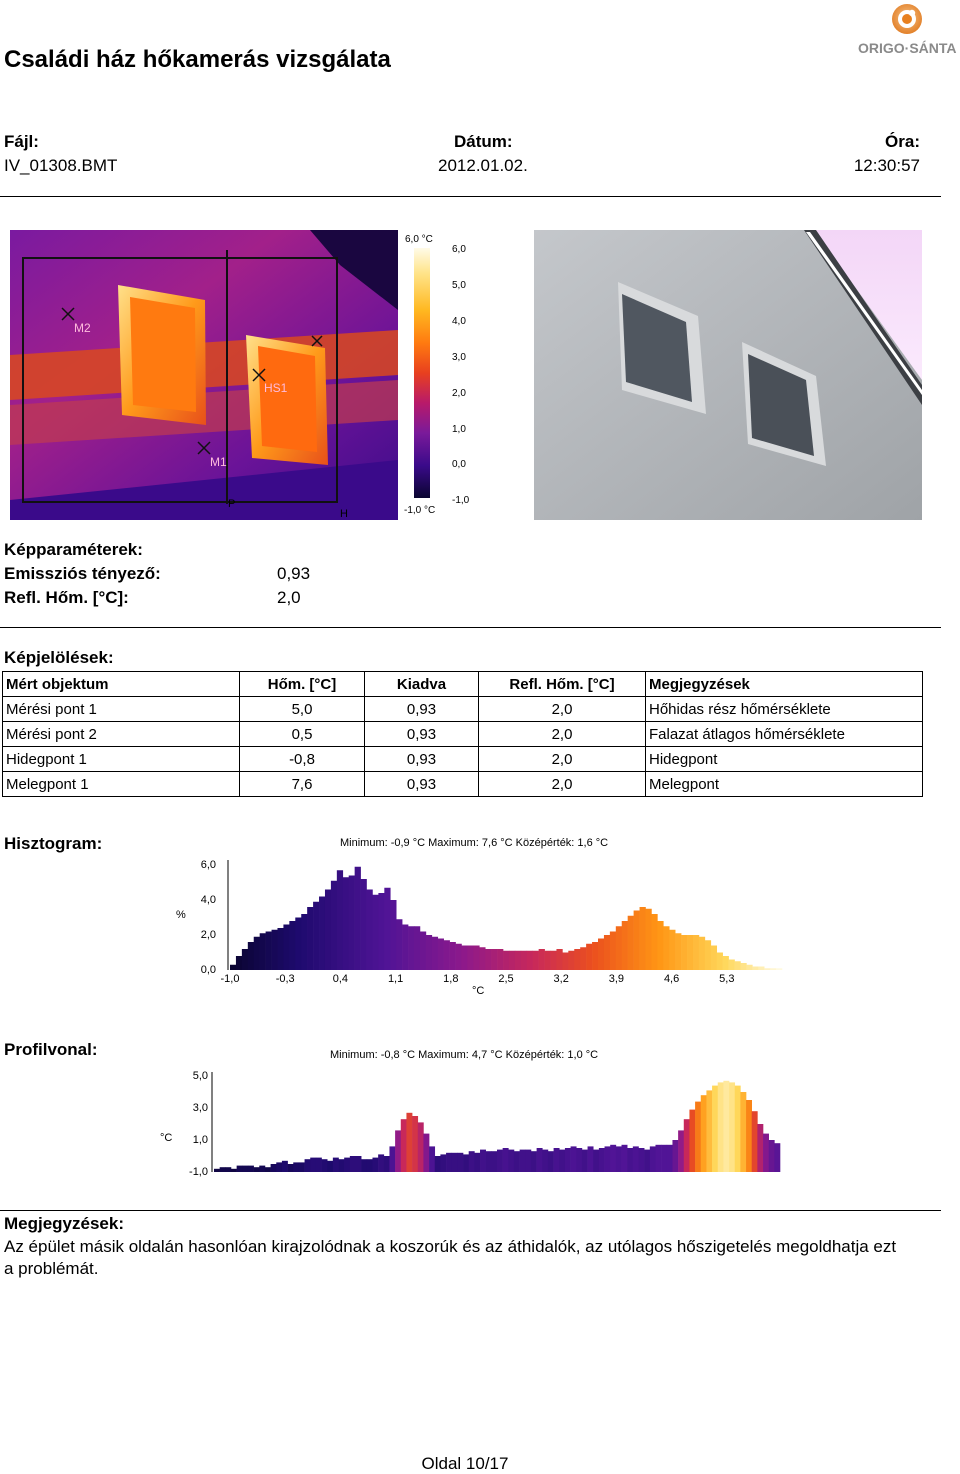 The width and height of the screenshot is (960, 1474). Describe the element at coordinates (61, 165) in the screenshot. I see `file-value: IV_01308.BMT` at that location.